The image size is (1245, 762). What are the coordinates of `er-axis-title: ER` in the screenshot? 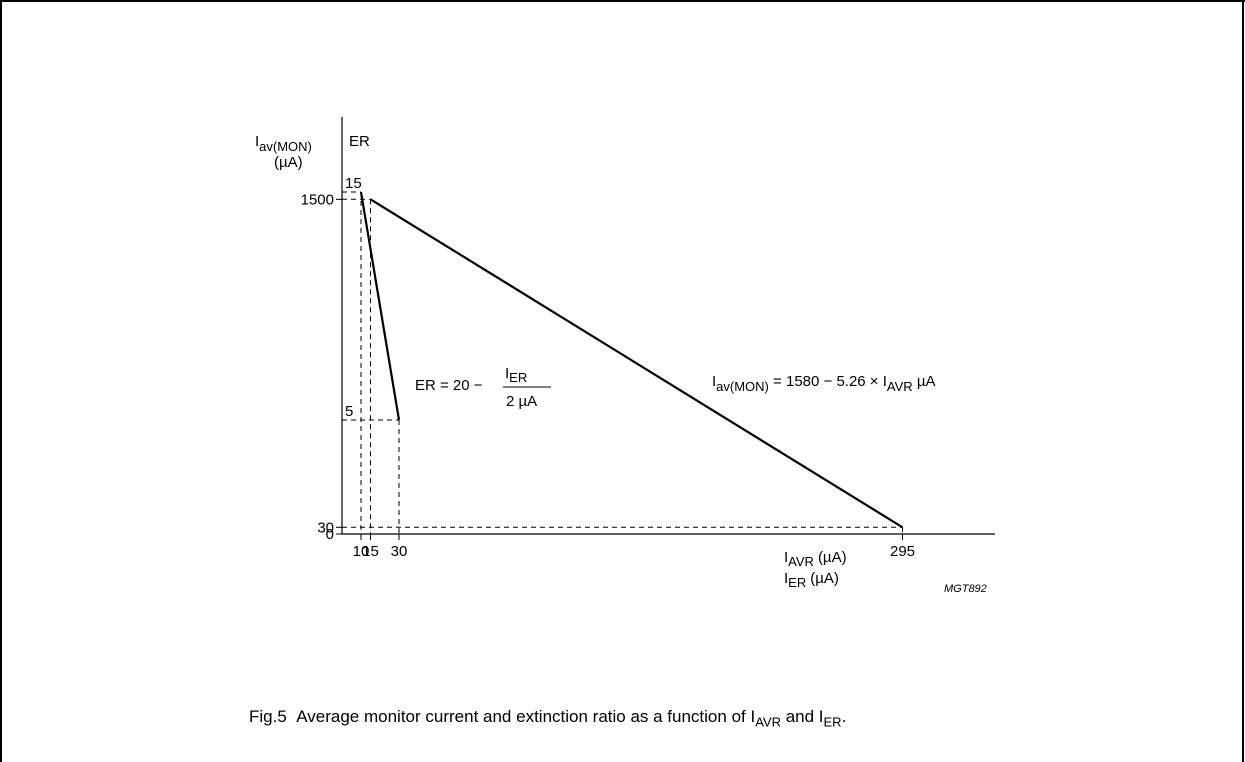 It's located at (359, 141).